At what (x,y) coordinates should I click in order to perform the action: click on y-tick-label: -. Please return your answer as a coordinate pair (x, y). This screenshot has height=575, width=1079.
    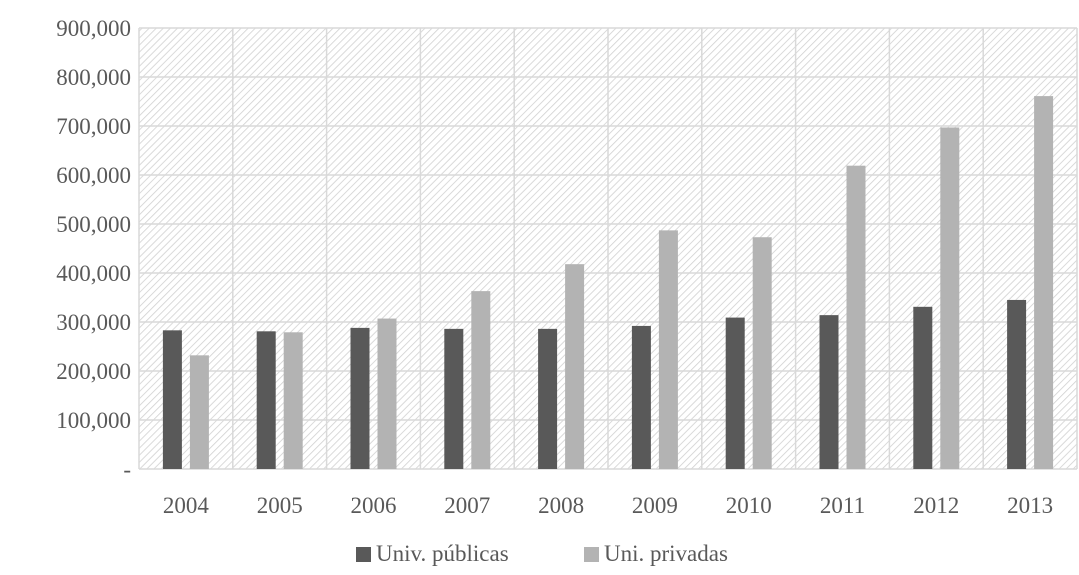
    Looking at the image, I should click on (127, 469).